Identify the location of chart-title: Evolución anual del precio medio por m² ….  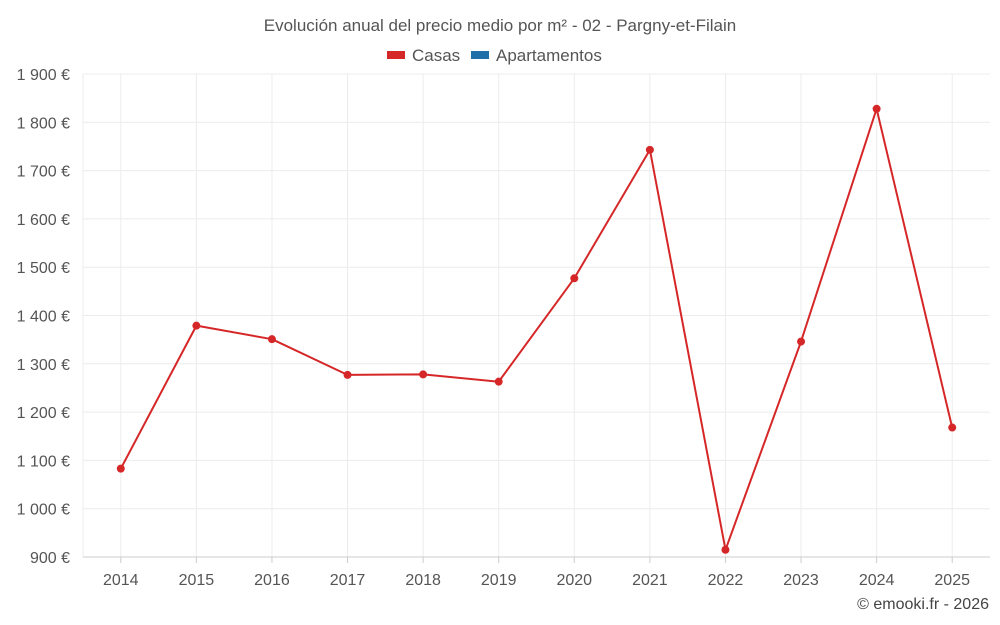
(500, 25).